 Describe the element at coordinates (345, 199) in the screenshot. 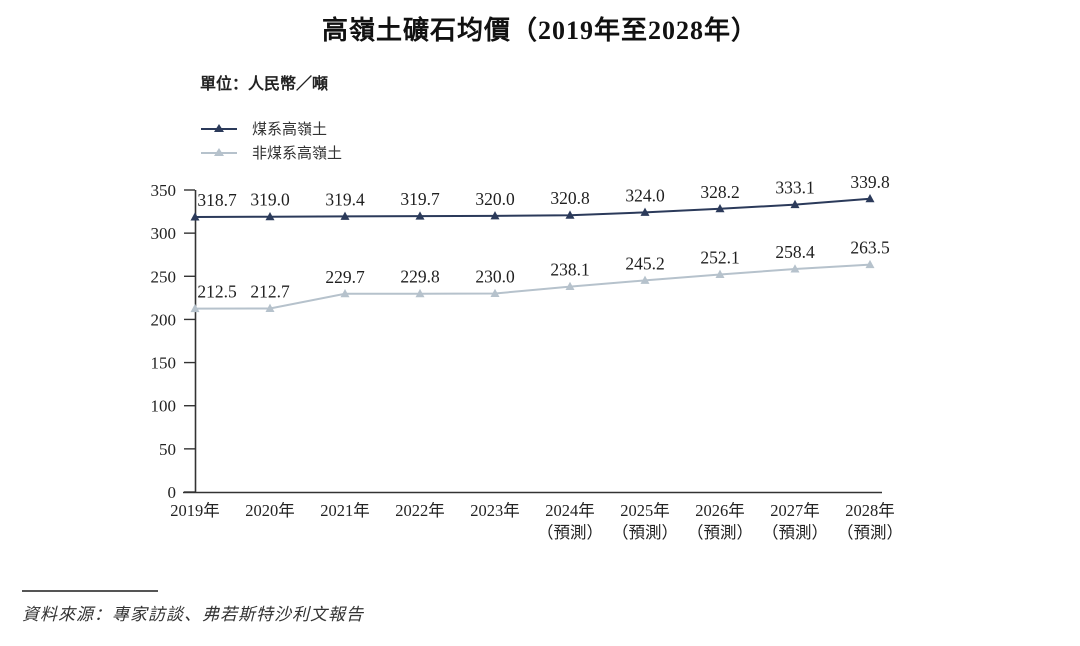

I see `data-point-label: 319.4` at that location.